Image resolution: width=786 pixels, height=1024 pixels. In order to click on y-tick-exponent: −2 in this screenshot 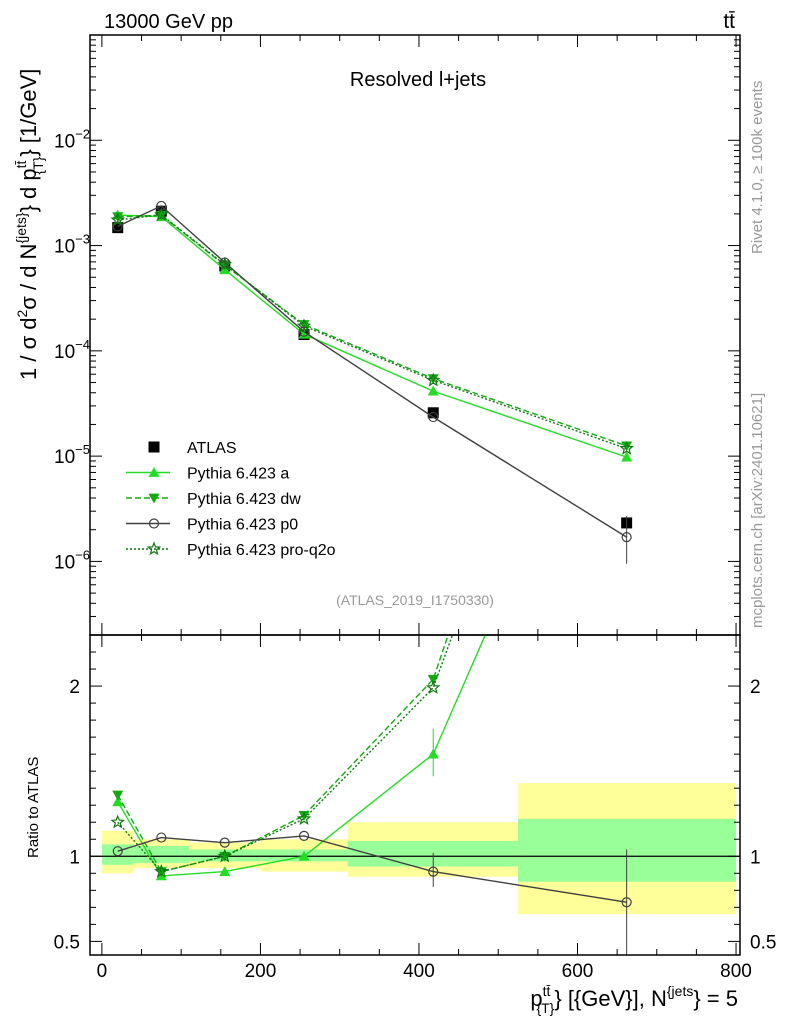, I will do `click(82, 133)`.